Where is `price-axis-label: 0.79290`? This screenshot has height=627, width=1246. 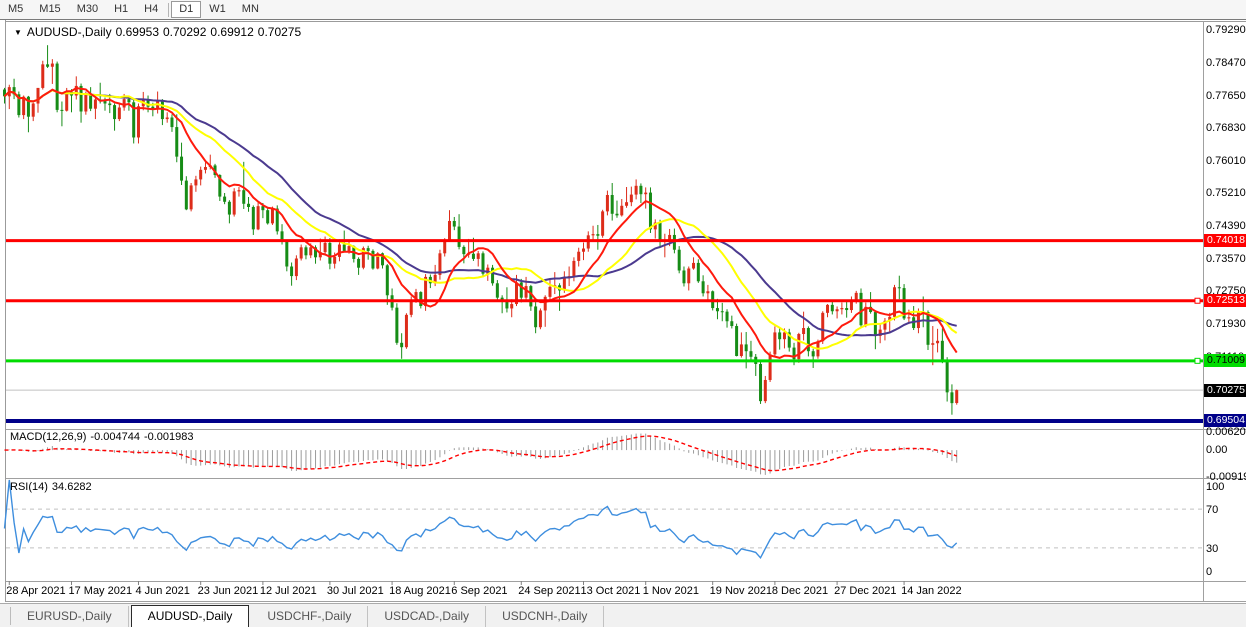 price-axis-label: 0.79290 is located at coordinates (1226, 30).